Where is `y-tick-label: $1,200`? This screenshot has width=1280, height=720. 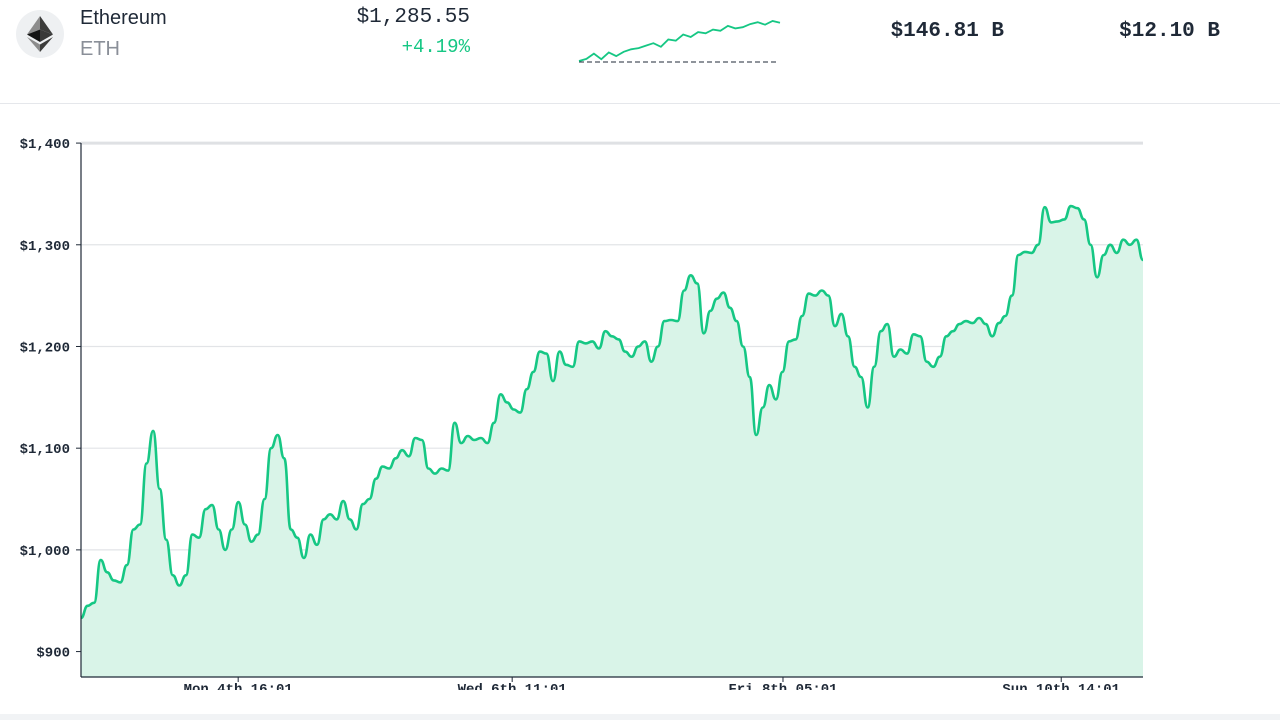
y-tick-label: $1,200 is located at coordinates (45, 348).